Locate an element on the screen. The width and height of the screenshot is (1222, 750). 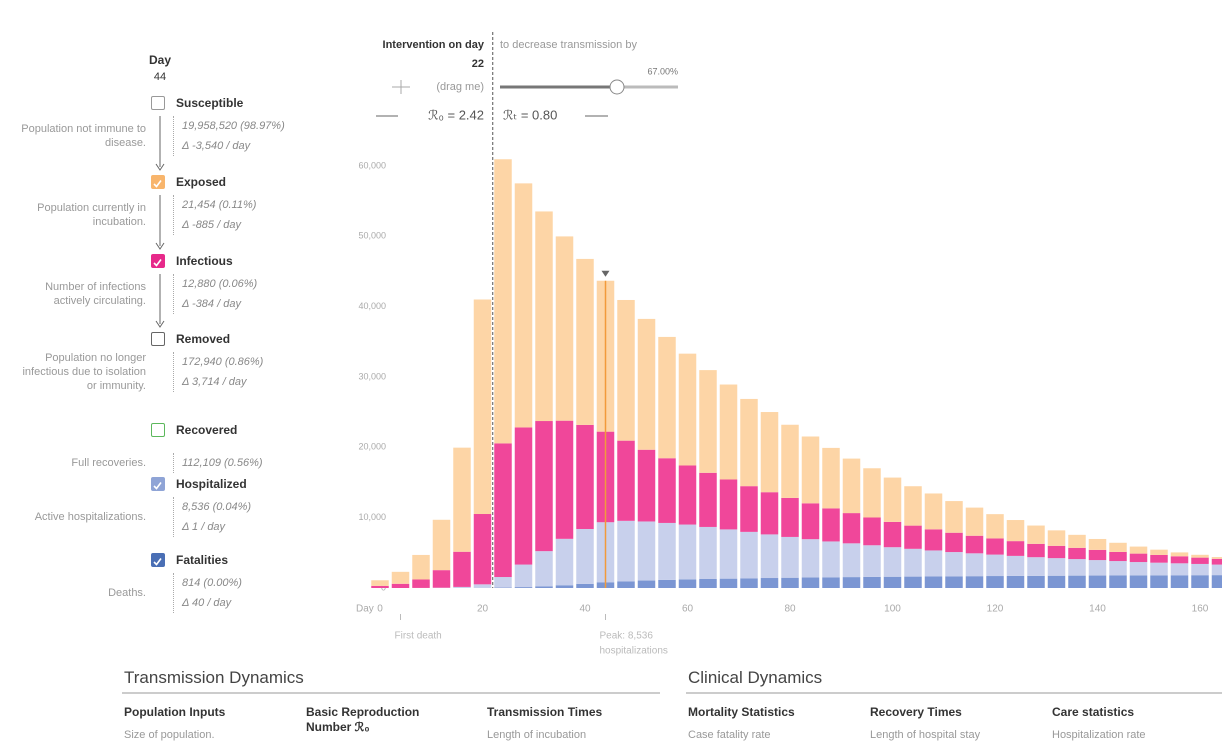
rt: ℛₜ = 0.80 is located at coordinates (530, 114).